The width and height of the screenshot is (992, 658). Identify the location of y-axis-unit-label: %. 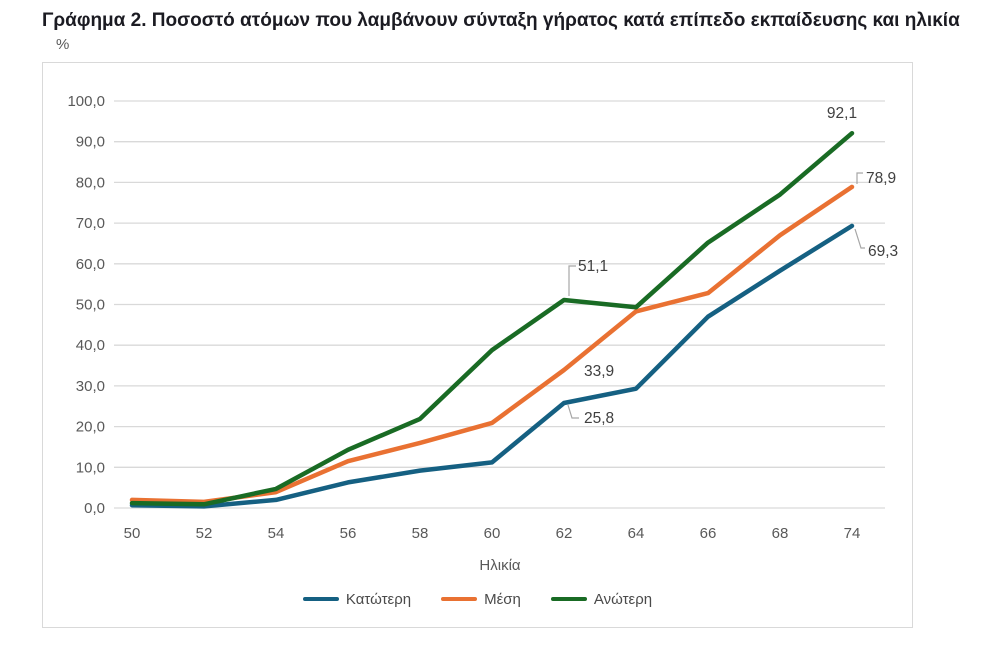
(63, 44).